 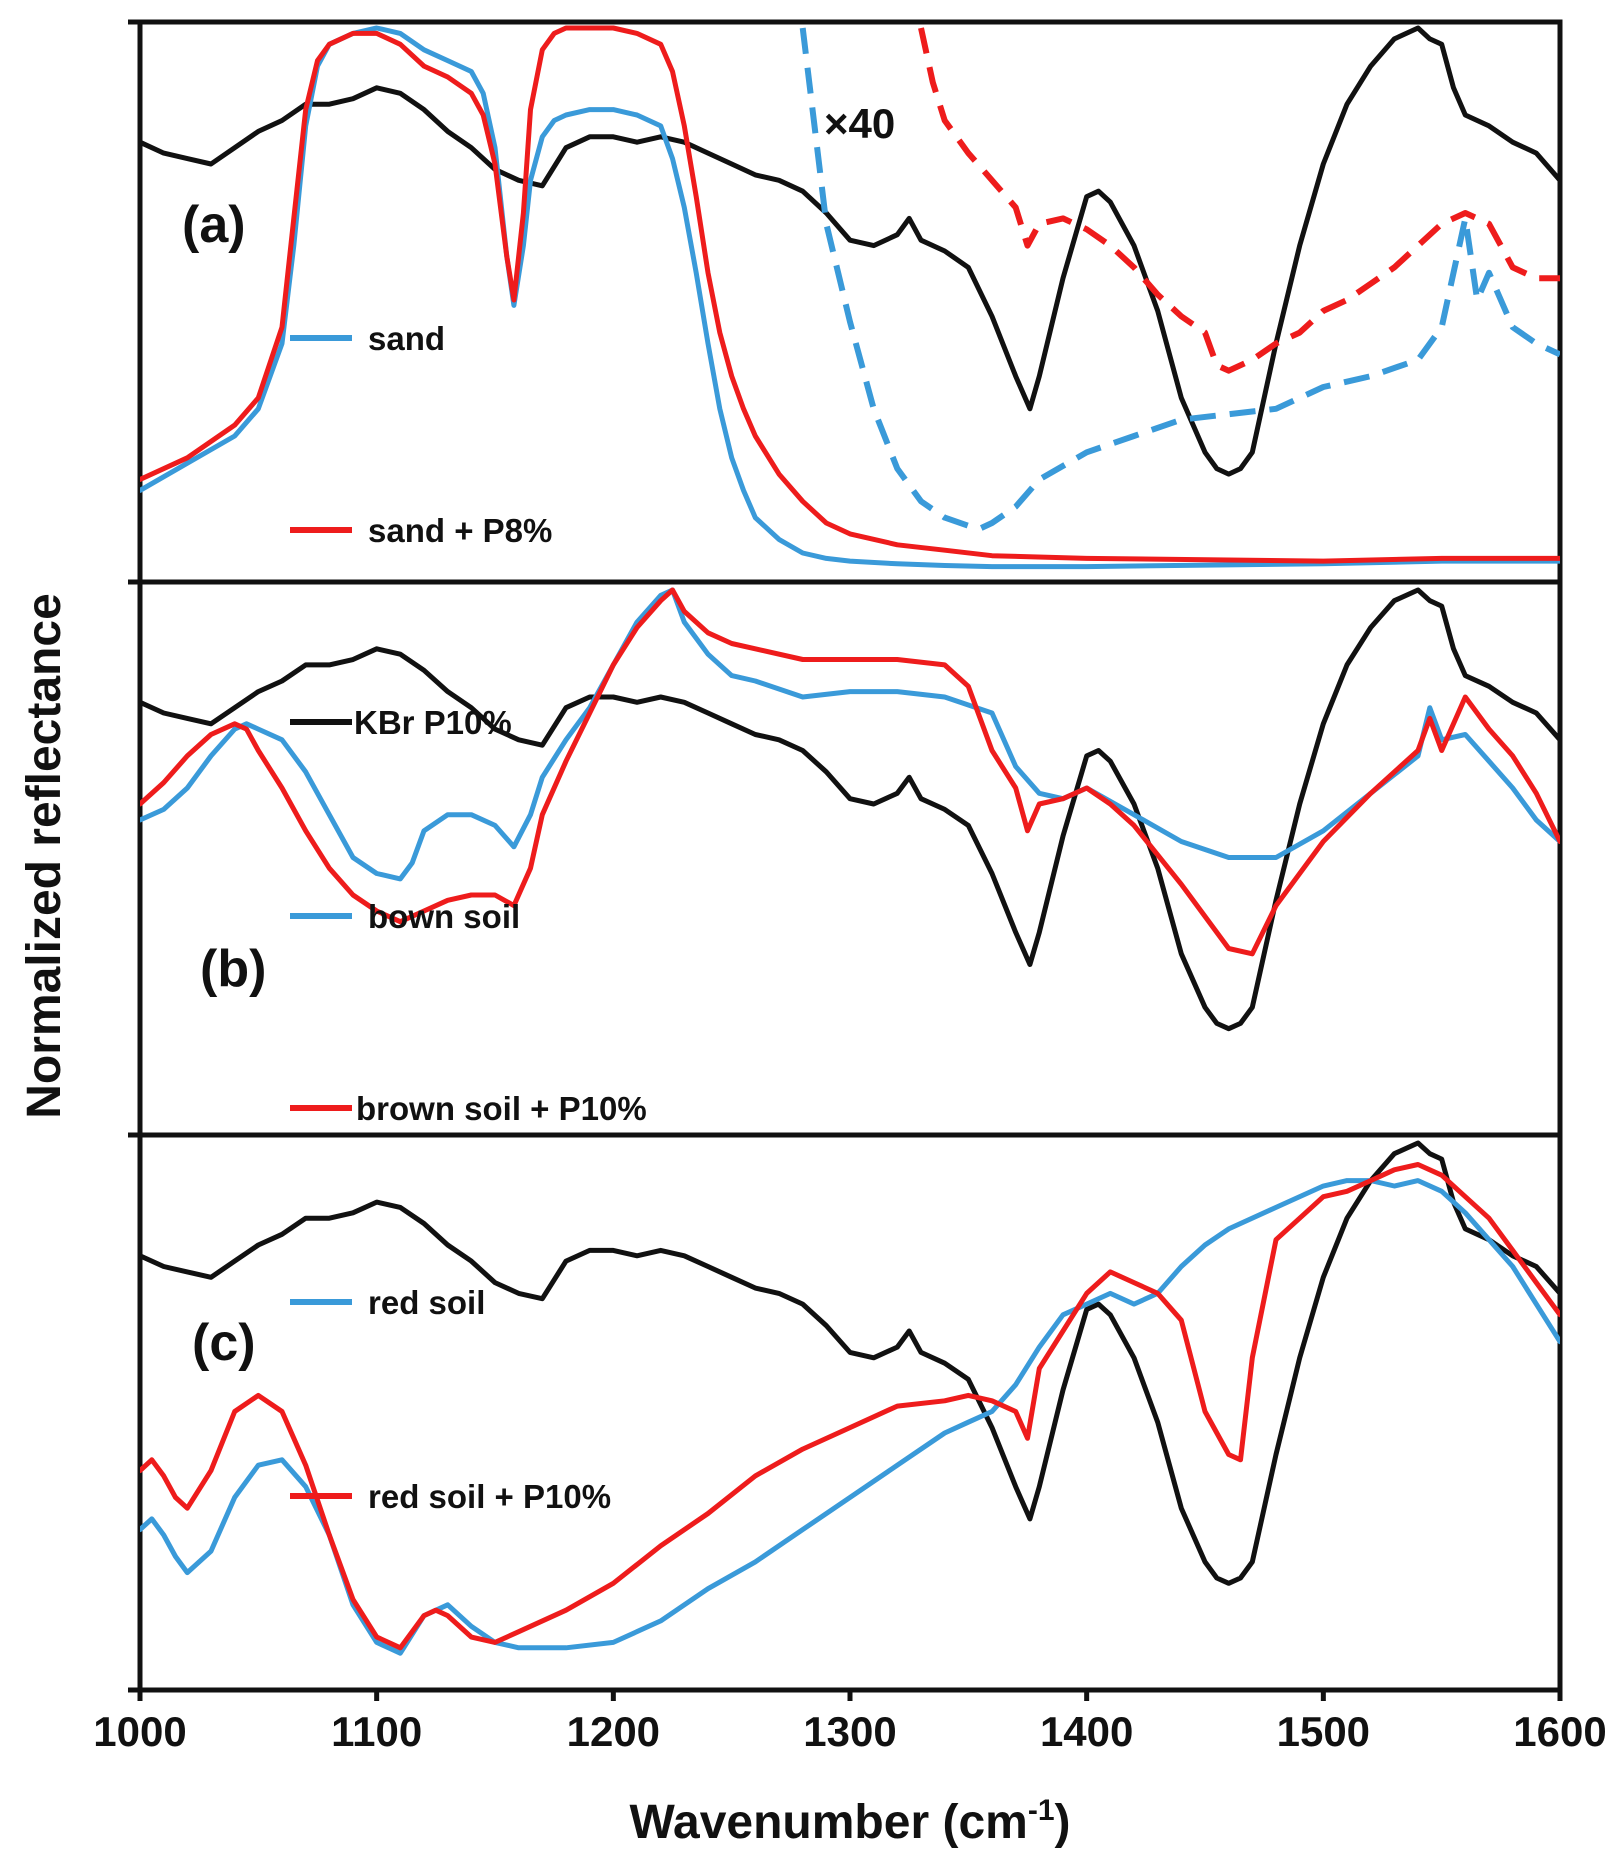 What do you see at coordinates (406, 338) in the screenshot?
I see `legend-label-sand: sand` at bounding box center [406, 338].